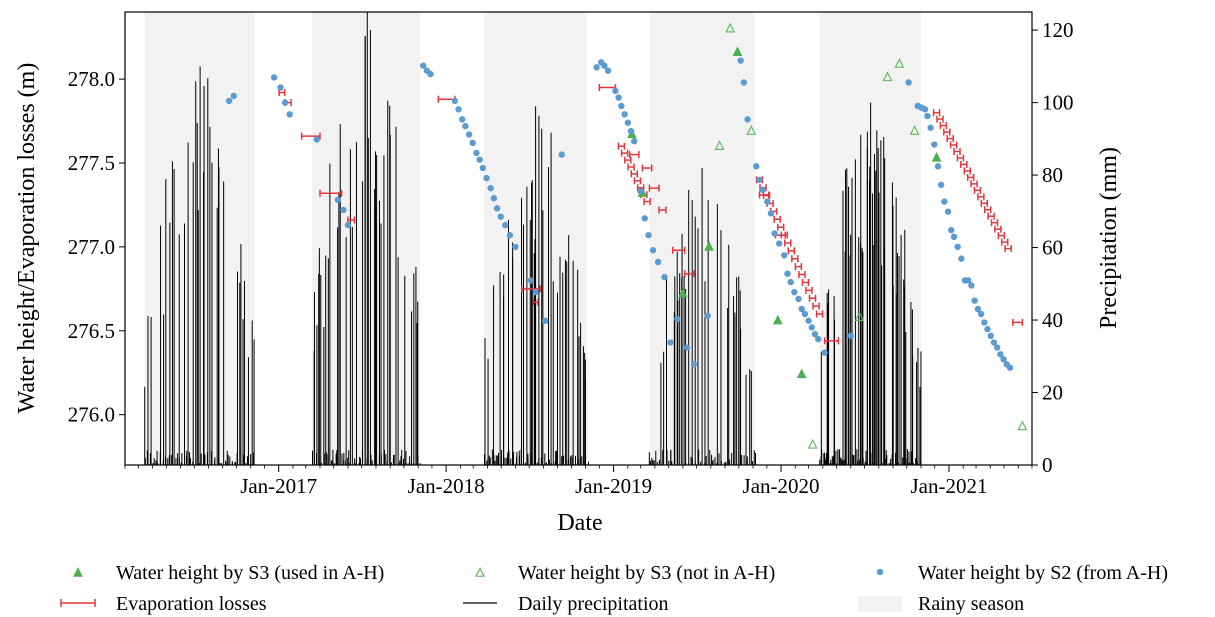  Describe the element at coordinates (91, 163) in the screenshot. I see `y-left-tick-label: 277.5` at that location.